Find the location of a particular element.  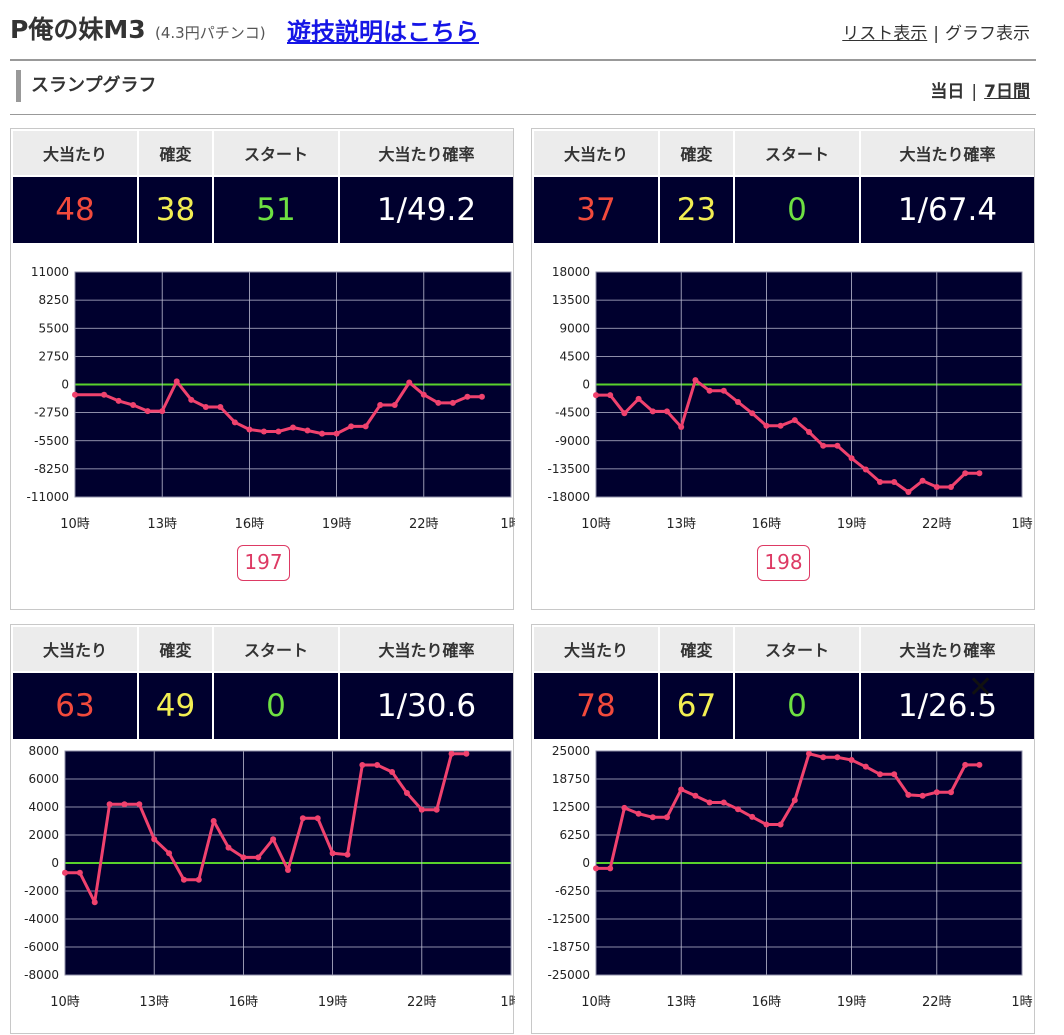

start-count: 0 is located at coordinates (276, 705).